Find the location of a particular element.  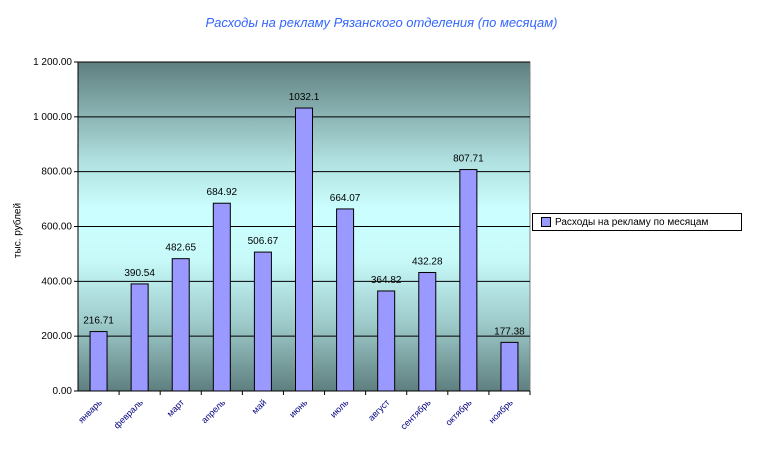

x-tick-label: февраль is located at coordinates (129, 414).